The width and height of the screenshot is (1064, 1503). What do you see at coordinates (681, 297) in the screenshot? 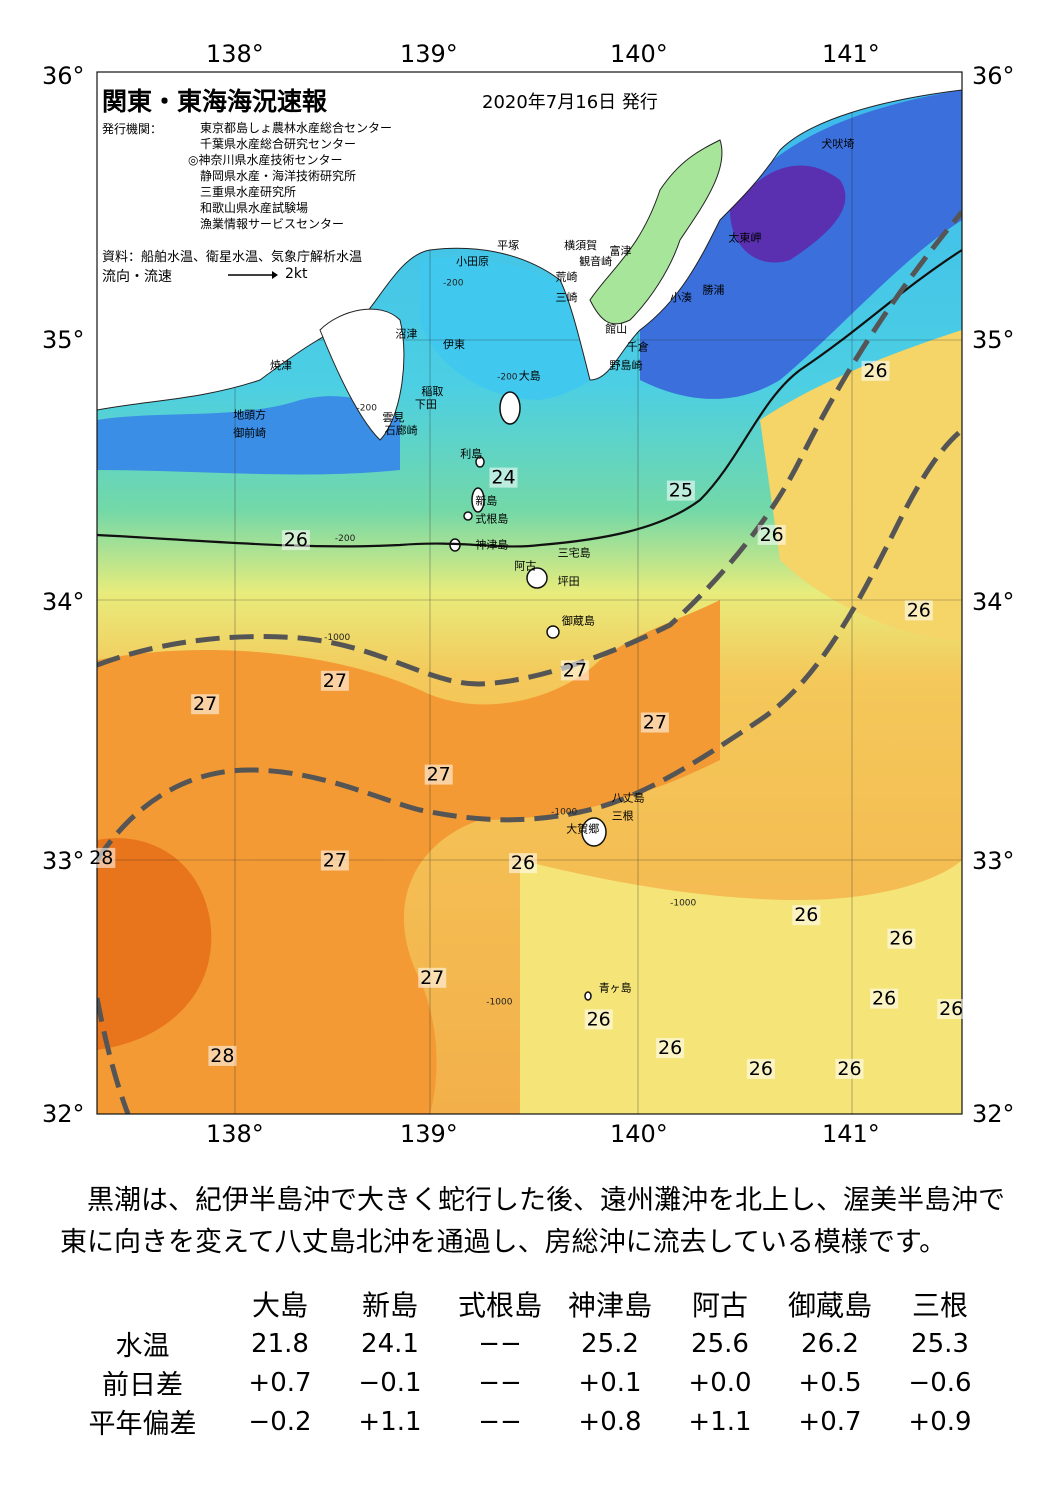
I see `place-name-label: 小湊` at bounding box center [681, 297].